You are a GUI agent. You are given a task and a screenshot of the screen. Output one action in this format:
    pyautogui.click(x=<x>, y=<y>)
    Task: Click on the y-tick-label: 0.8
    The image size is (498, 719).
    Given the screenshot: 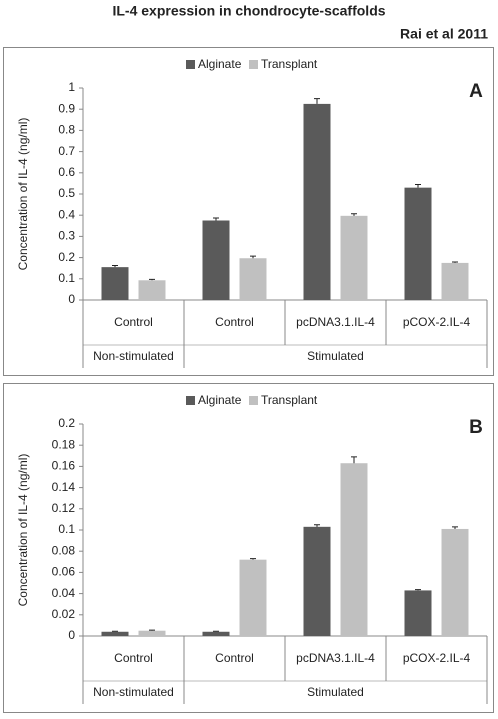 What is the action you would take?
    pyautogui.click(x=66, y=130)
    